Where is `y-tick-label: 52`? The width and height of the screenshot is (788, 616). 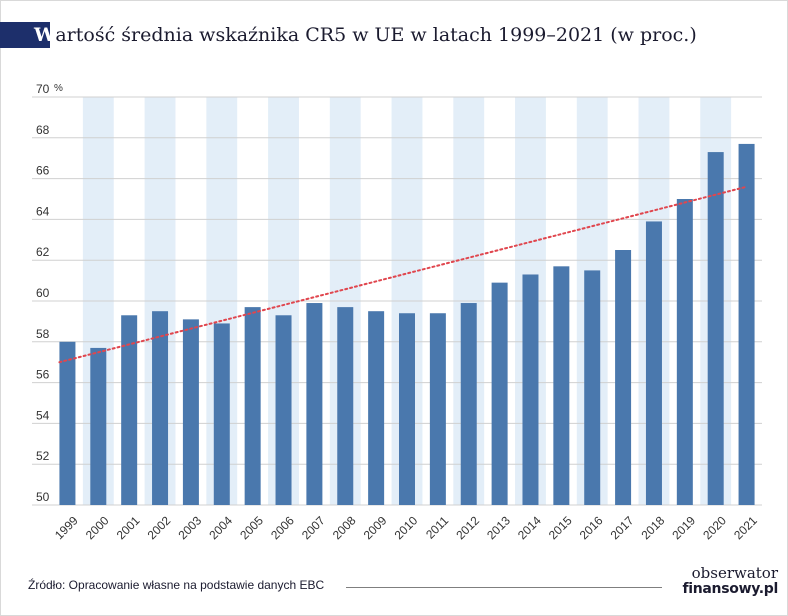 y-tick-label: 52 is located at coordinates (43, 456).